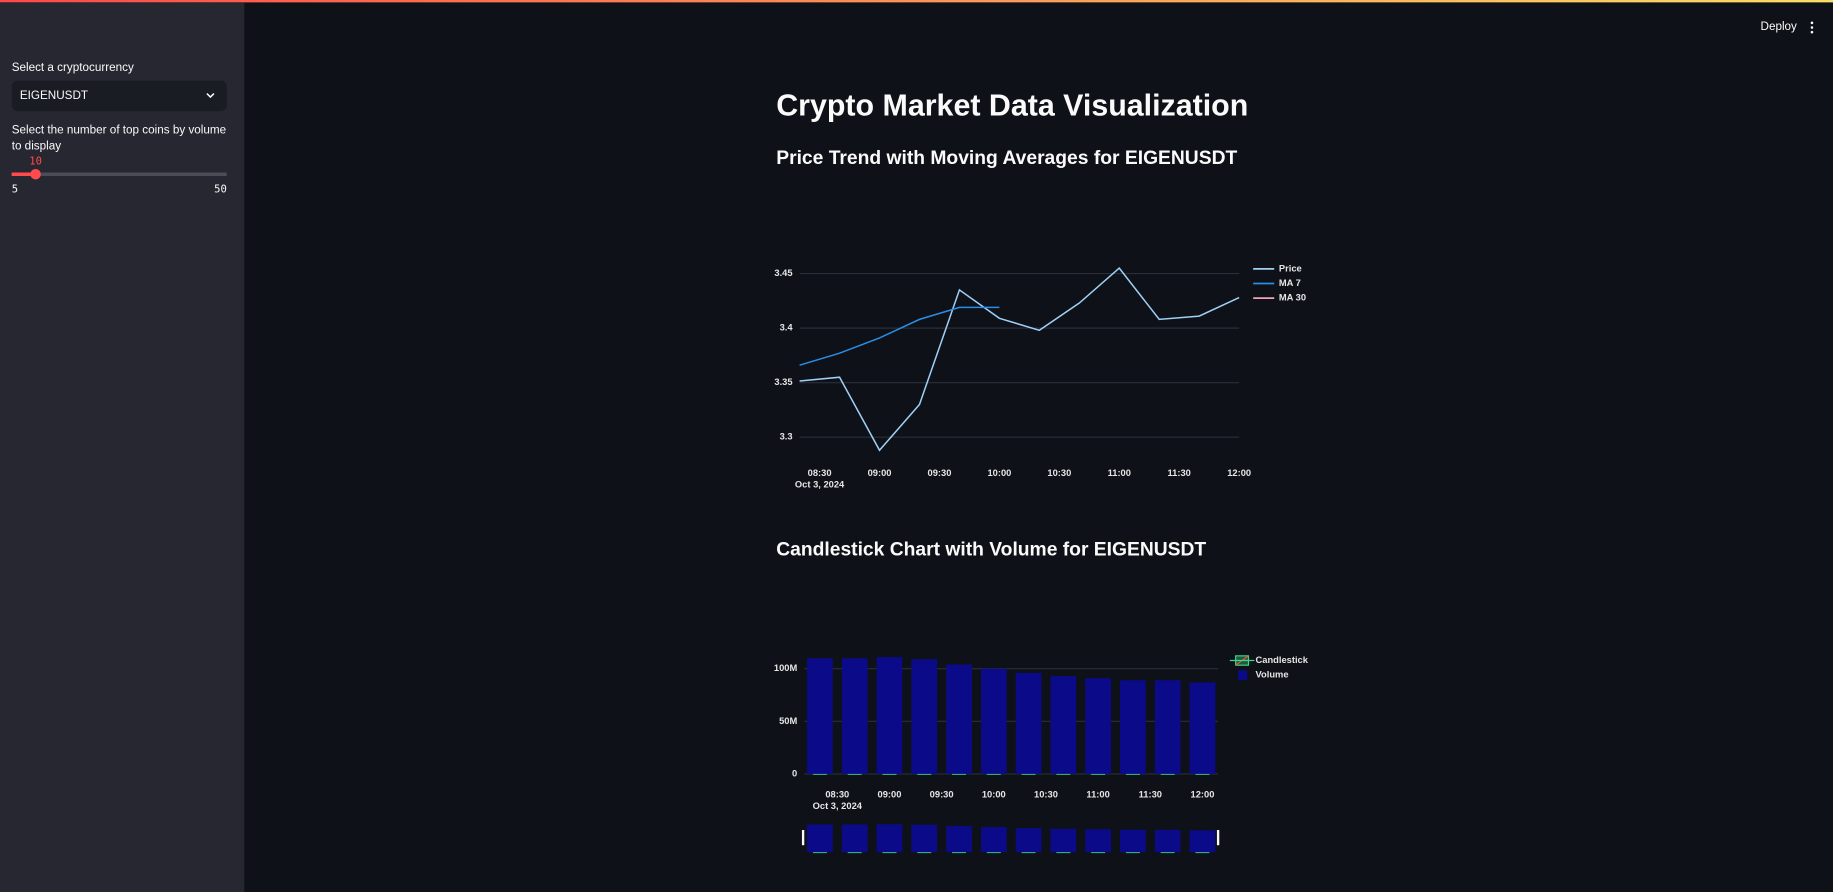  I want to click on y-tick-label: 3.3, so click(786, 437).